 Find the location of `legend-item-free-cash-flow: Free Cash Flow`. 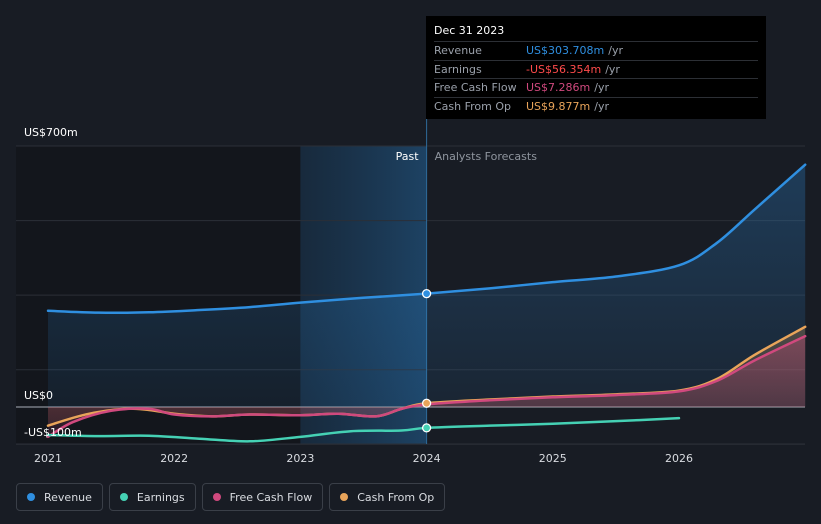

legend-item-free-cash-flow: Free Cash Flow is located at coordinates (262, 497).